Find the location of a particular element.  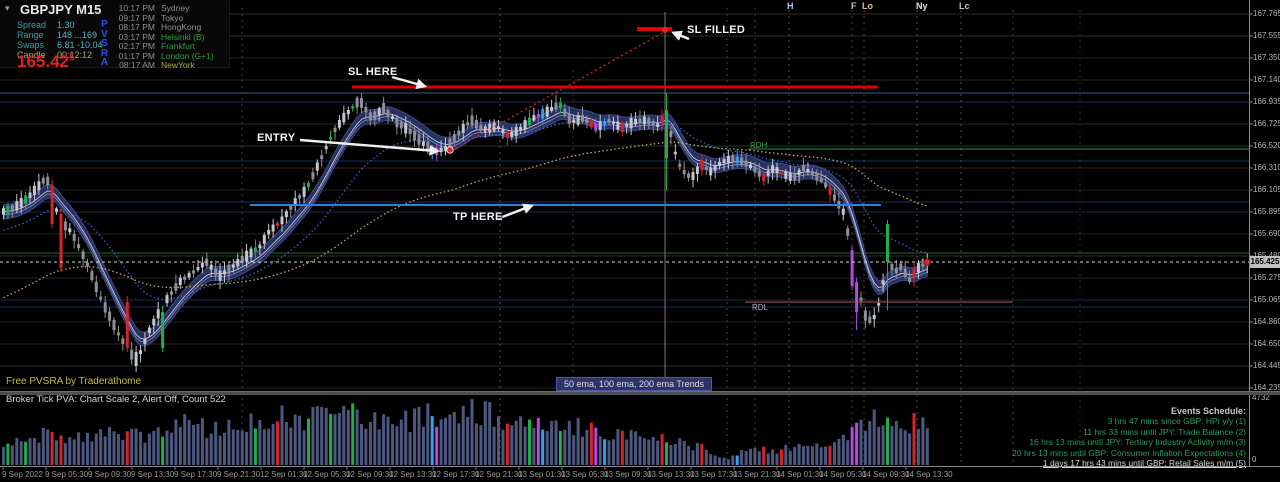

ema-legend: 50 ema, 100 ema, 200 ema Trends is located at coordinates (634, 384).